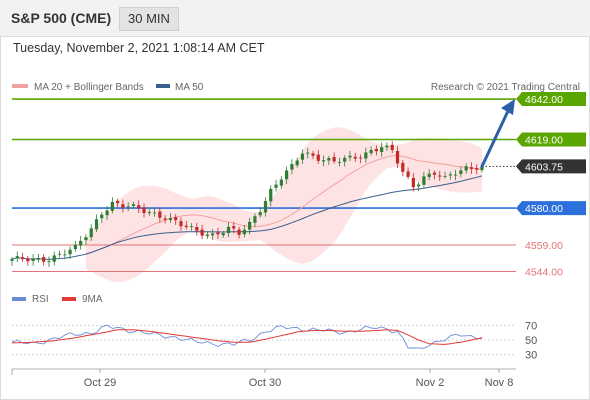 The height and width of the screenshot is (400, 590). I want to click on resistance-level-label: 4619.00, so click(544, 141).